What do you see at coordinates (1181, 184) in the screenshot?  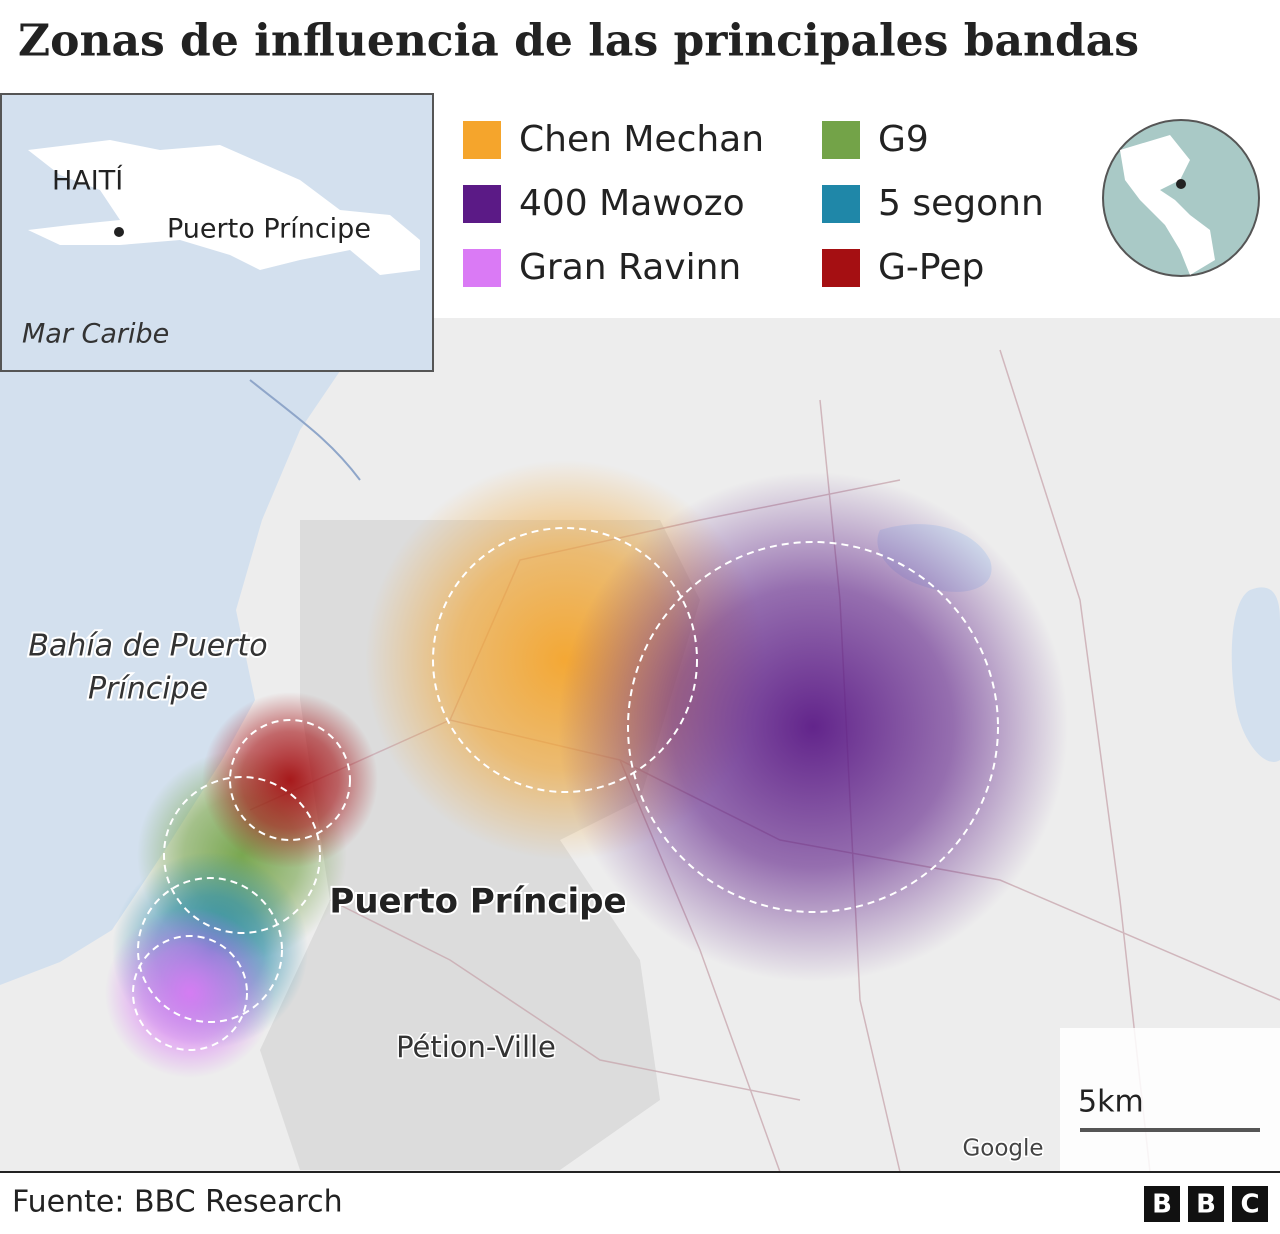 I see `globe-dot` at bounding box center [1181, 184].